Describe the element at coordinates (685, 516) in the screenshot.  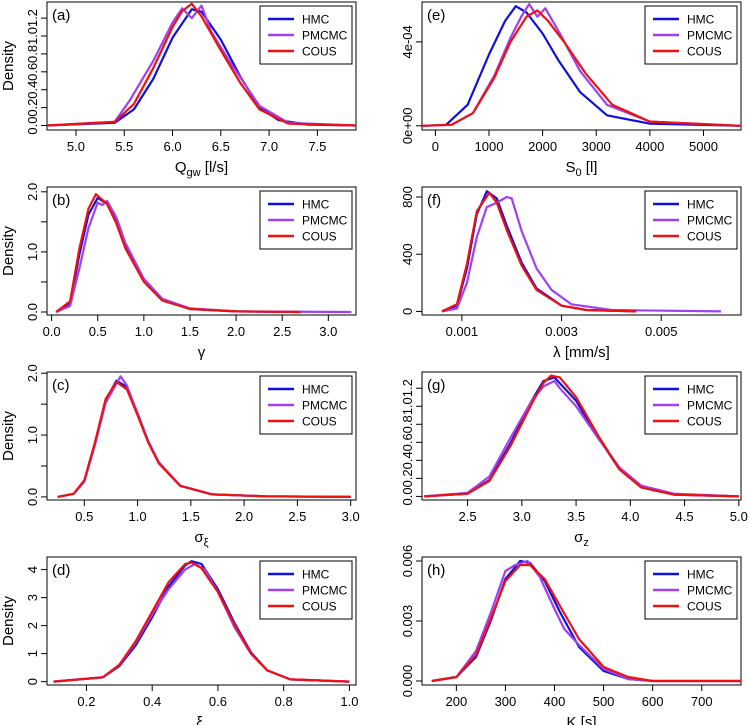
I see `x-tick-label: 4.5` at that location.